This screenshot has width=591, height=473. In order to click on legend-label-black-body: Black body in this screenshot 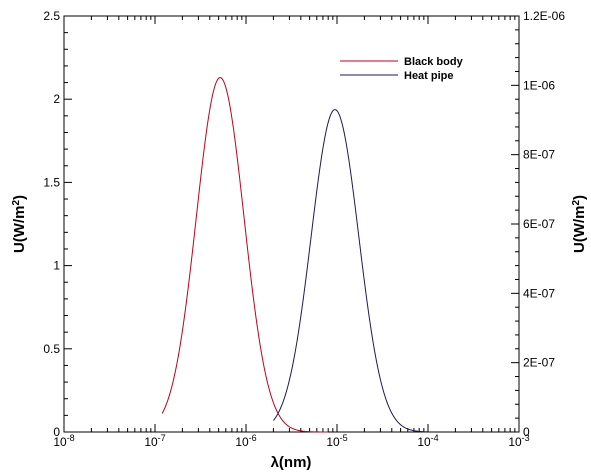, I will do `click(434, 62)`.